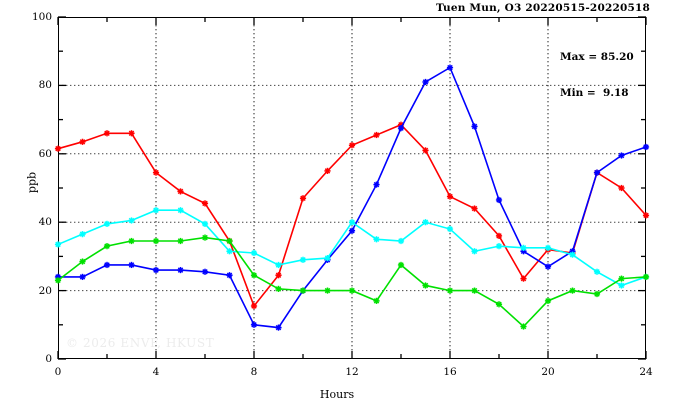 This screenshot has height=409, width=674. Describe the element at coordinates (337, 394) in the screenshot. I see `x-axis-label: Hours` at that location.